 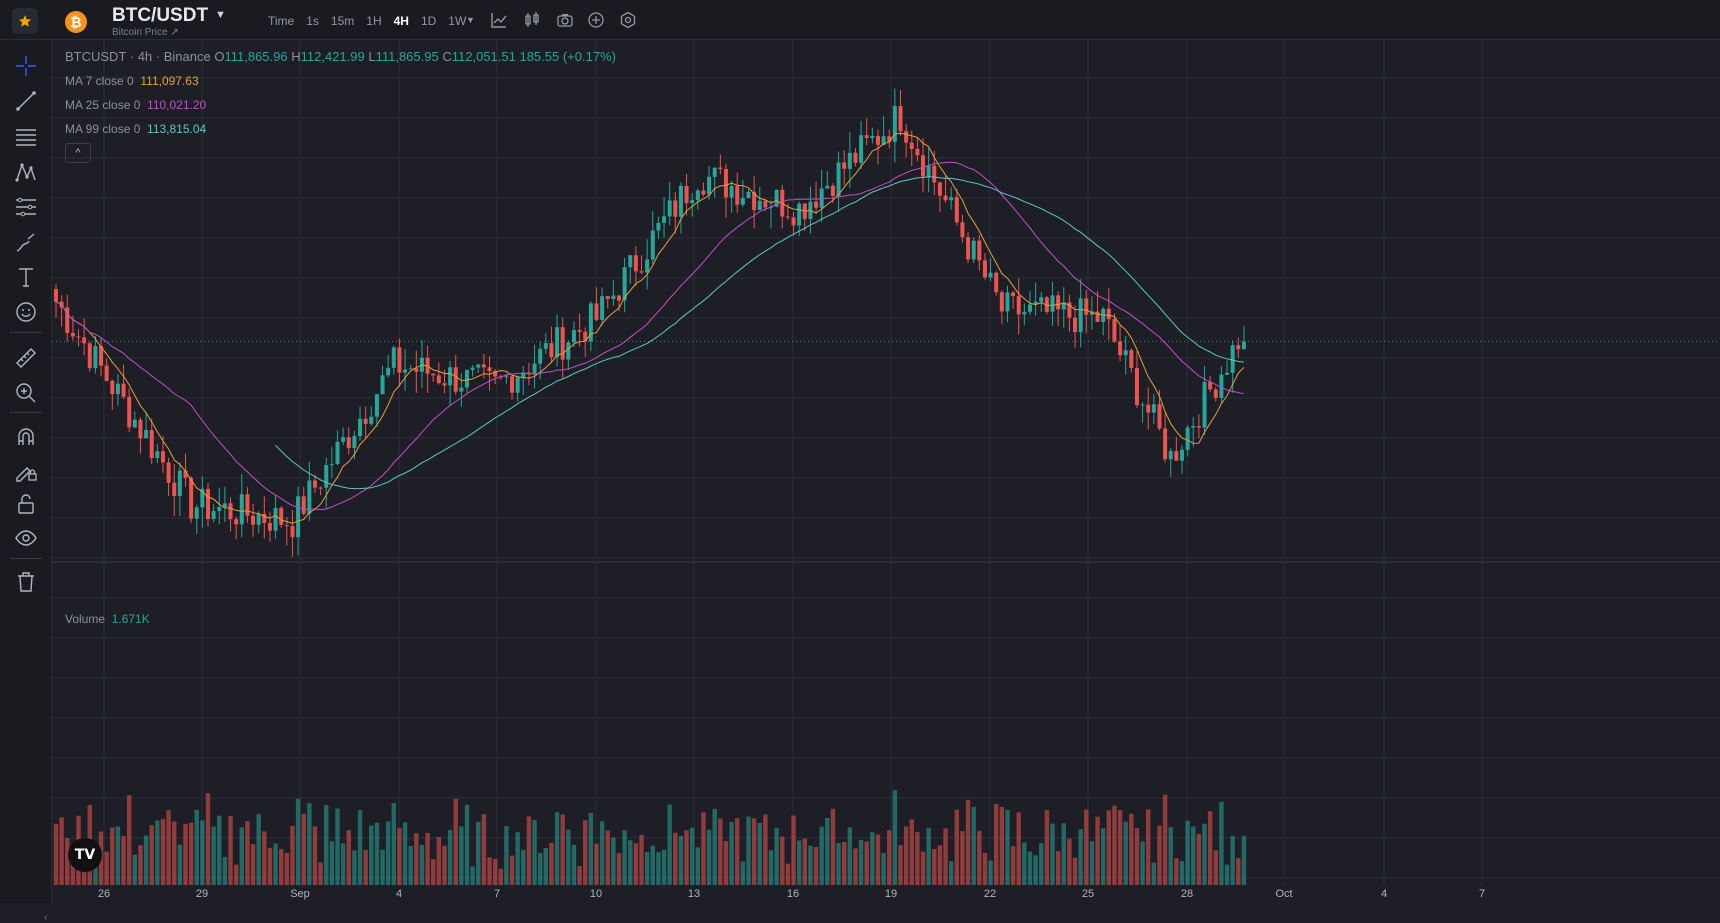 I want to click on symbol-subtitle: Bitcoin Price ↗, so click(x=145, y=32).